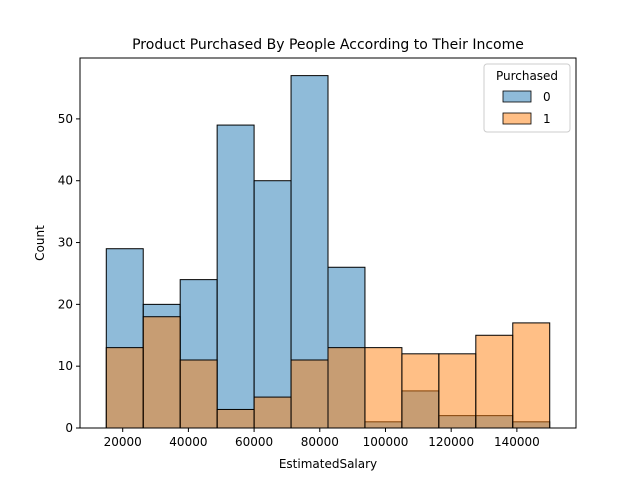 The image size is (640, 480). What do you see at coordinates (69, 428) in the screenshot?
I see `y-tick-label-0: 0` at bounding box center [69, 428].